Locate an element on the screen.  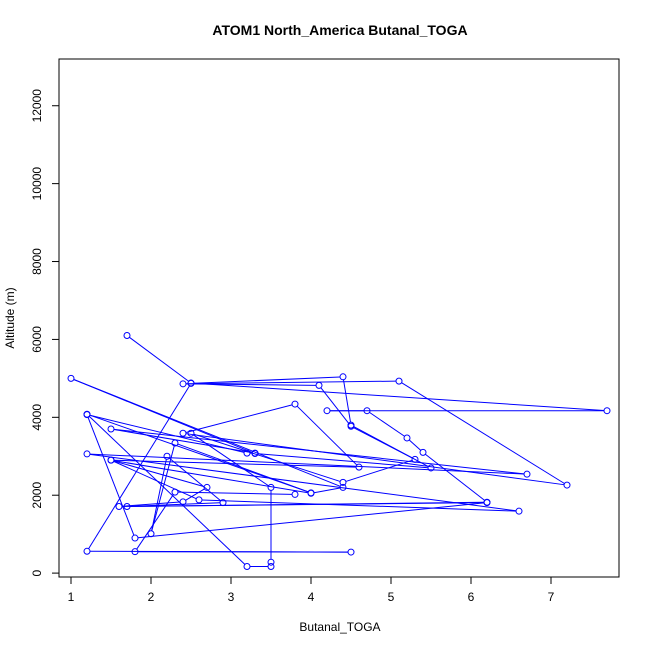
y-axis: 0 2000 4000 6000 8000 10000 12000 is located at coordinates (44, 332).